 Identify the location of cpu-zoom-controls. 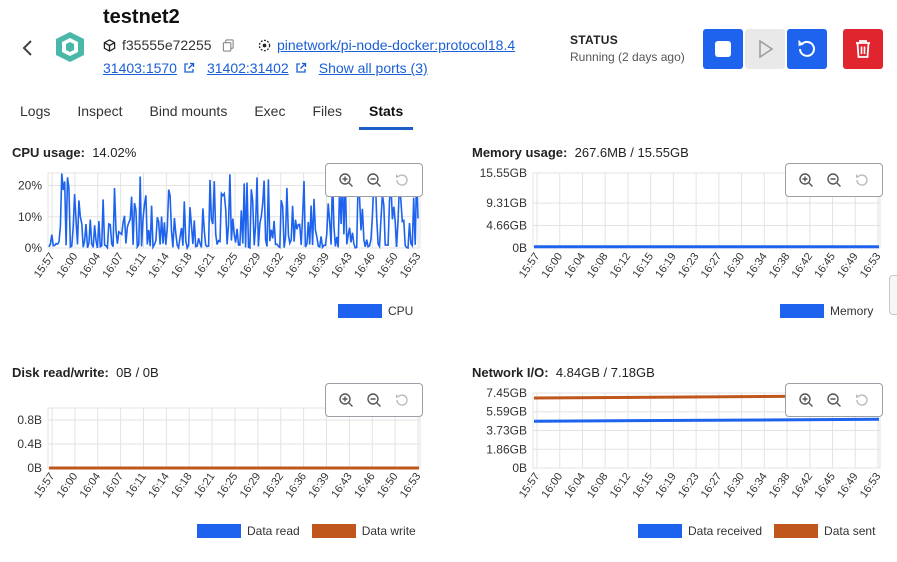
(374, 180).